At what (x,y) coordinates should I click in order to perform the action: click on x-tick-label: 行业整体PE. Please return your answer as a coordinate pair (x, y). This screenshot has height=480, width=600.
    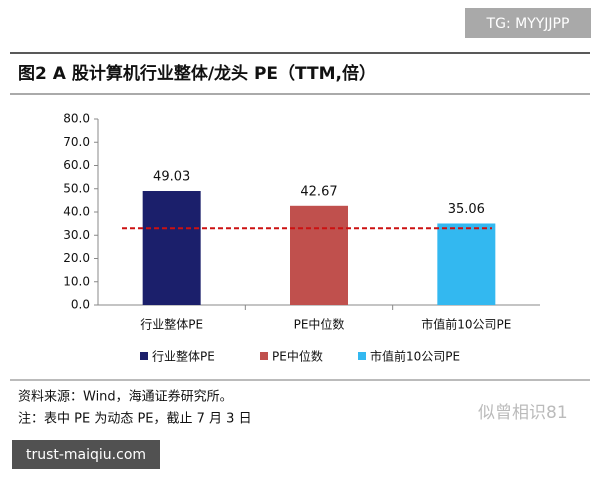
    Looking at the image, I should click on (171, 324).